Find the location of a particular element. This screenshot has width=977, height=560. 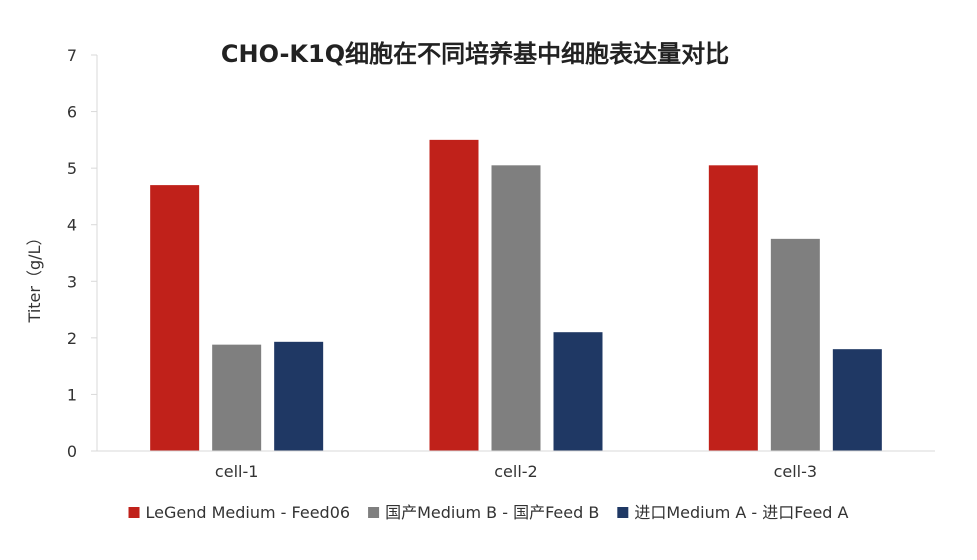

x-category-label: cell-1 is located at coordinates (236, 471).